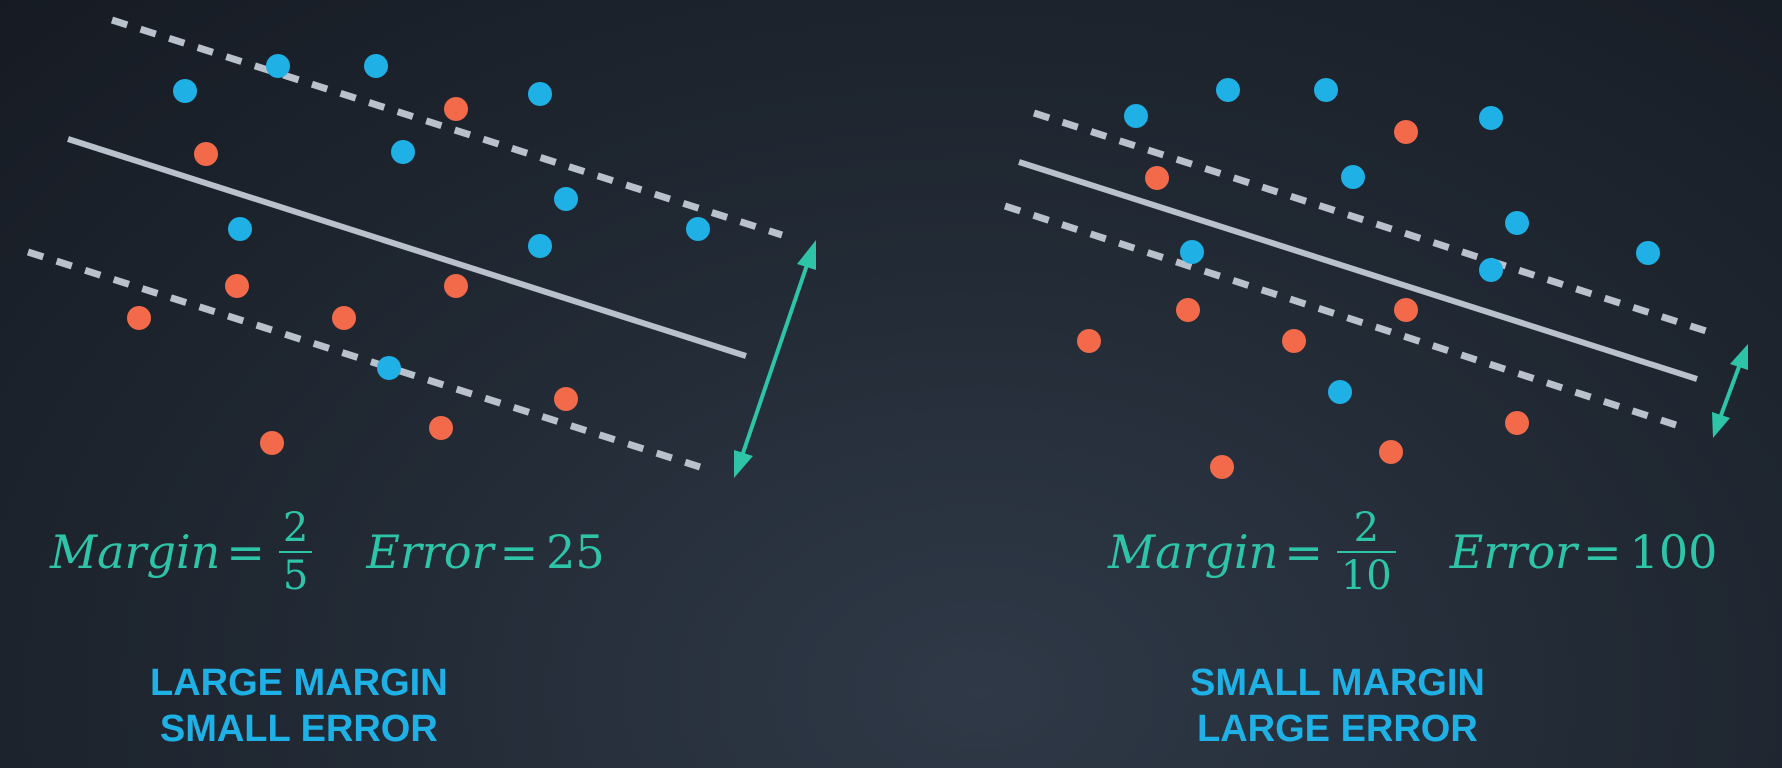 The image size is (1782, 768). What do you see at coordinates (1673, 552) in the screenshot?
I see `error-value: 100` at bounding box center [1673, 552].